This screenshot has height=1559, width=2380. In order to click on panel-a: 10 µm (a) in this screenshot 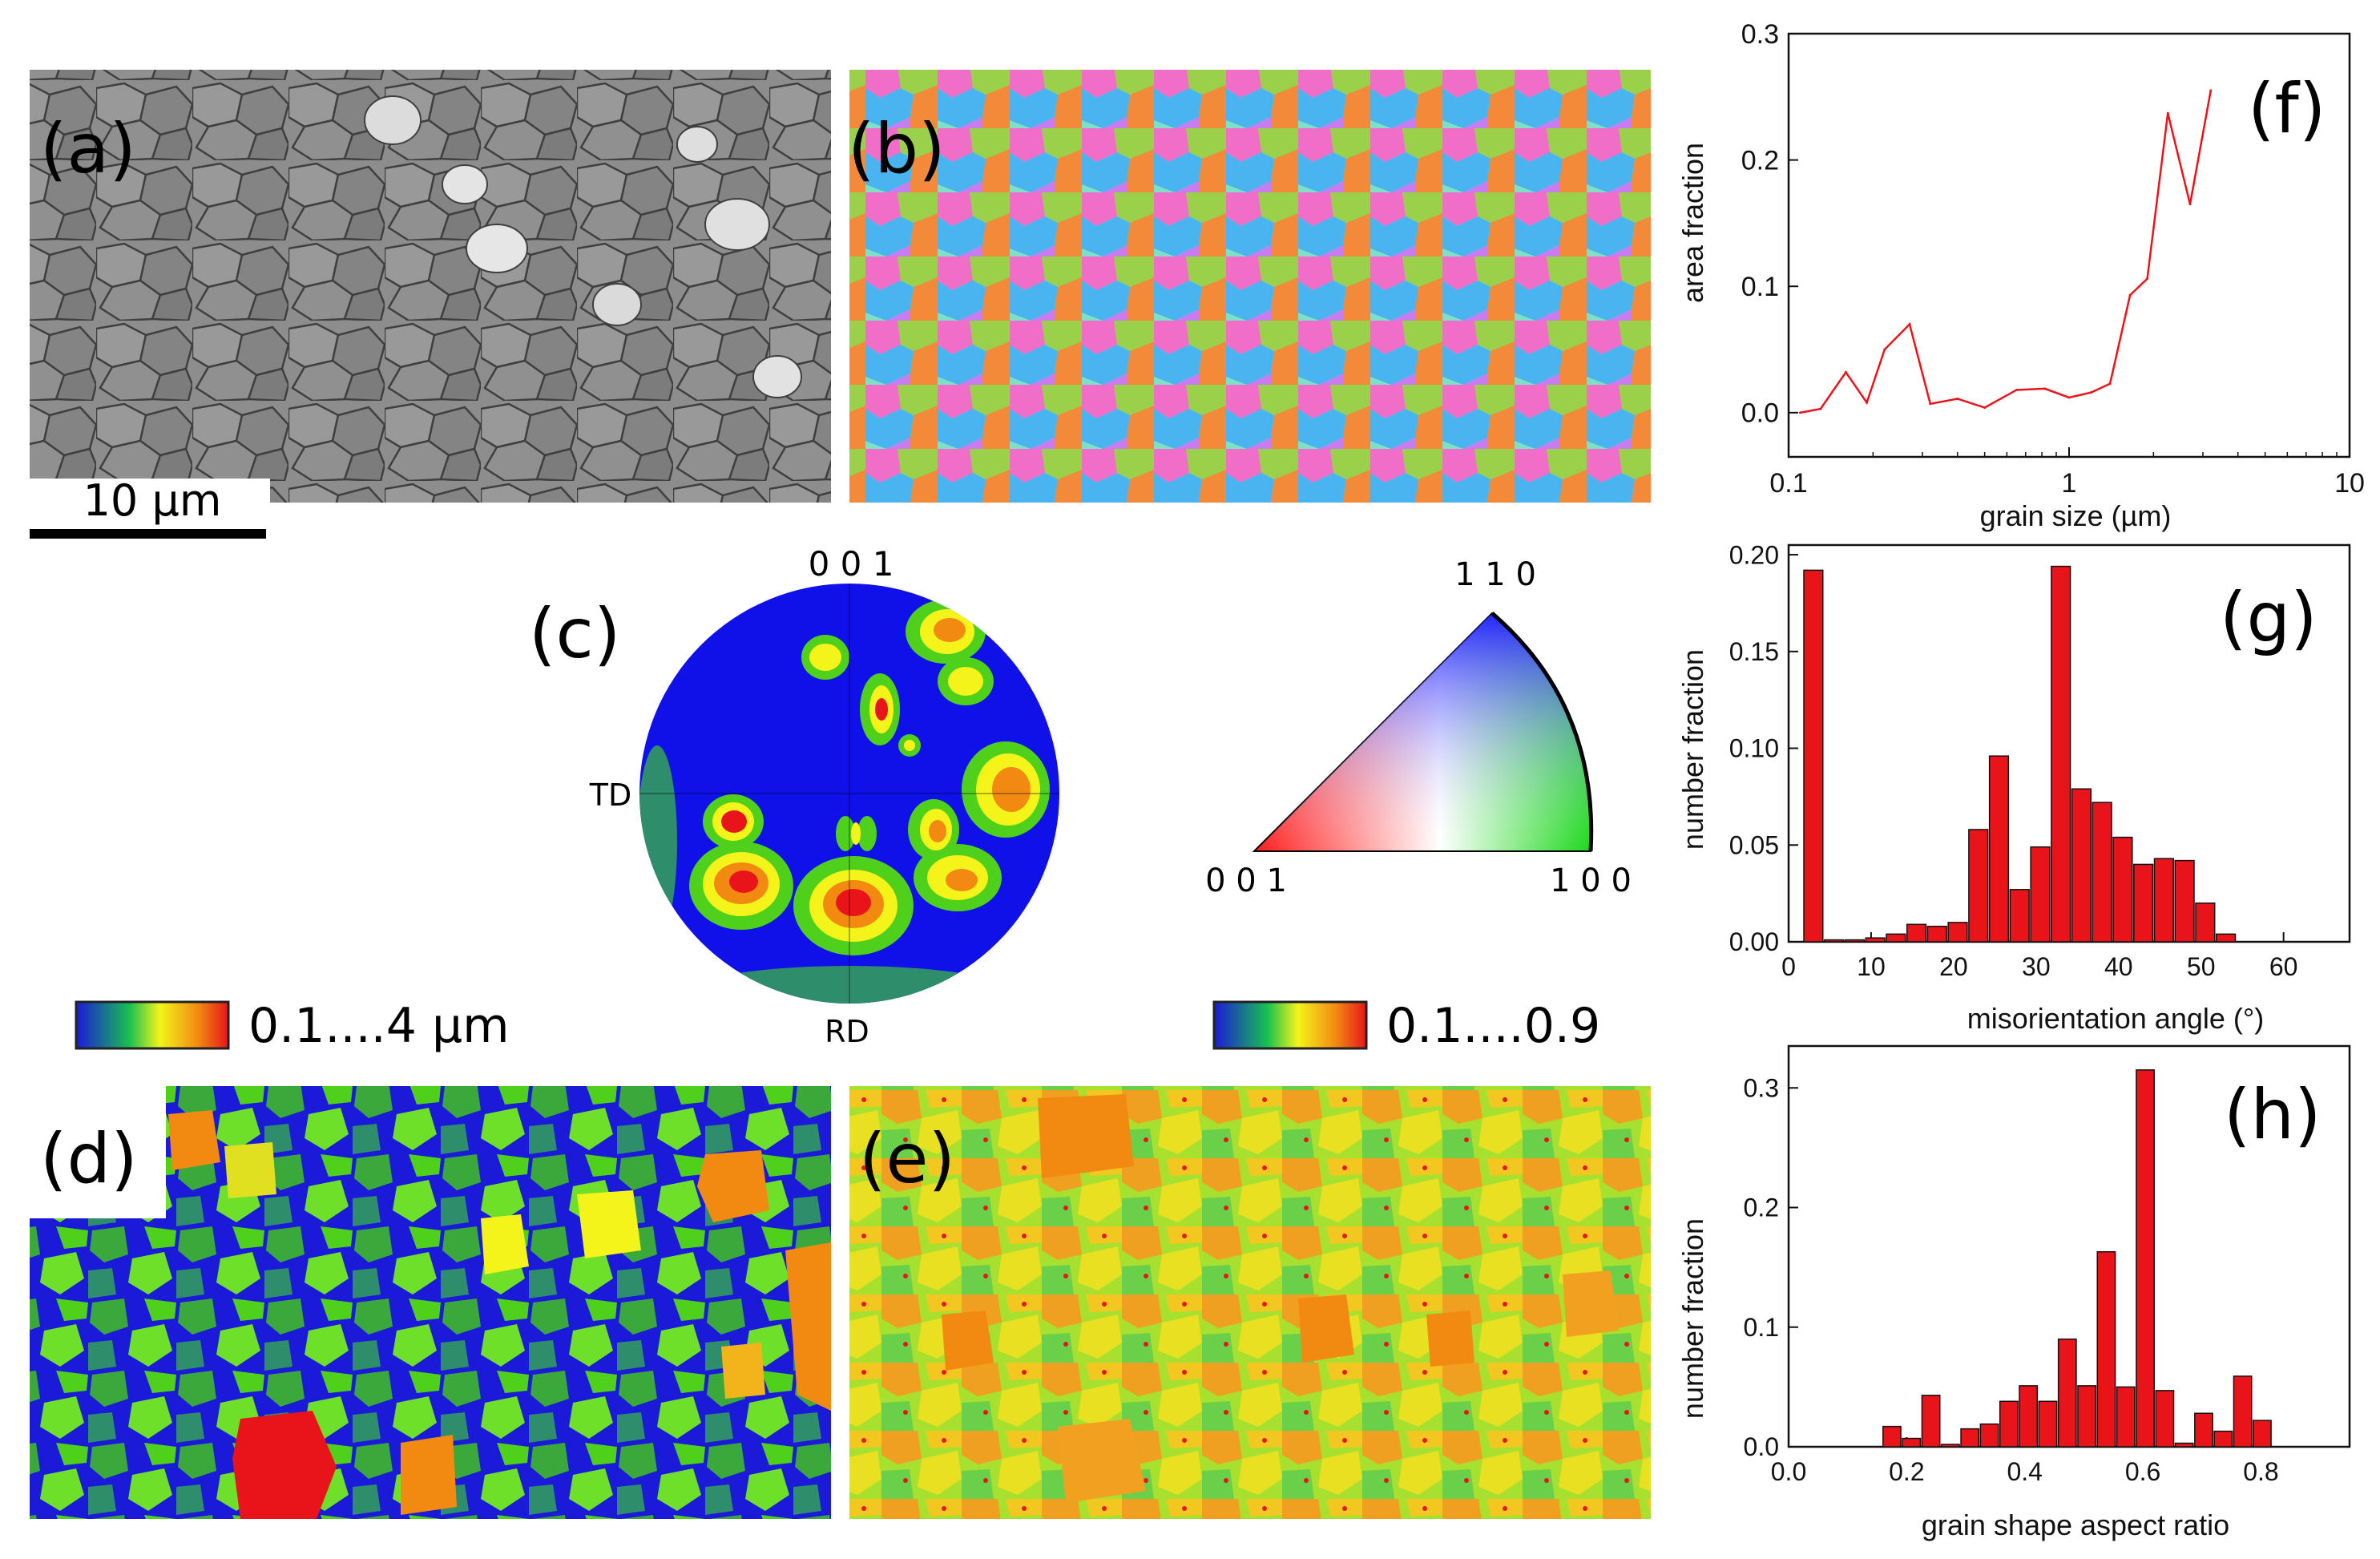, I will do `click(431, 304)`.